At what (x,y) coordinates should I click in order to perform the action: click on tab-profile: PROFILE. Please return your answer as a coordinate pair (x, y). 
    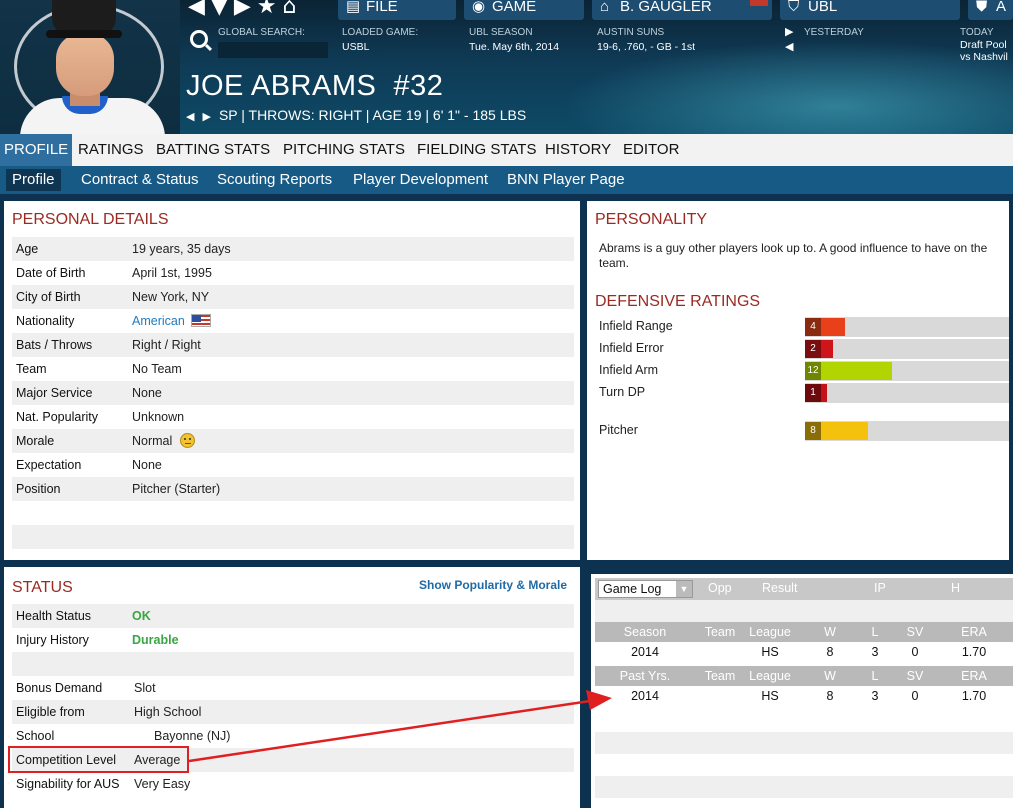
    Looking at the image, I should click on (36, 150).